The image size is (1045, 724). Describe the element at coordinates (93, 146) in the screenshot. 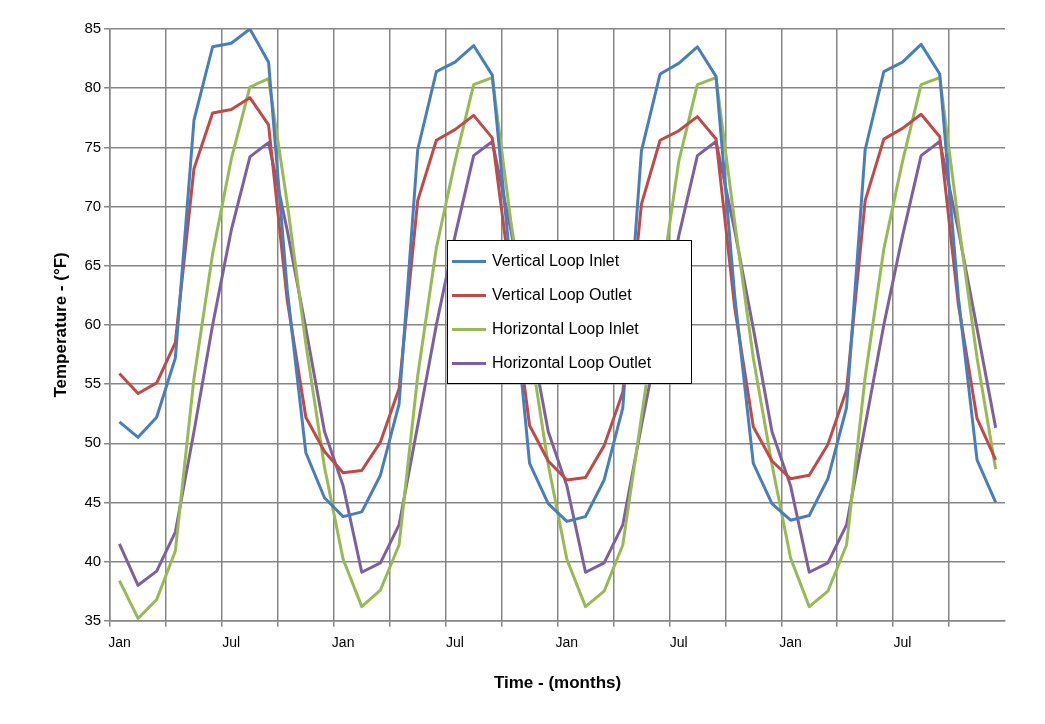

I see `y-tick-label: 75` at that location.